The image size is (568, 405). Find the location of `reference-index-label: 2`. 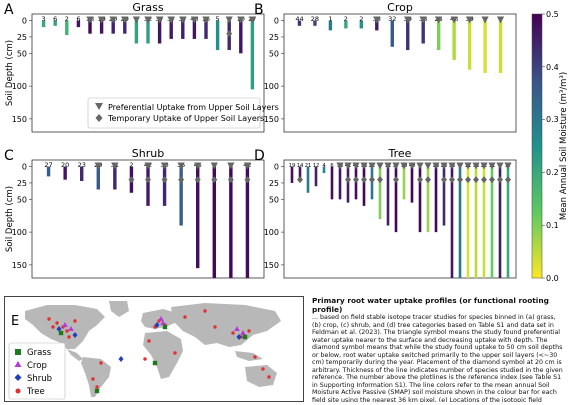

reference-index-label: 2 is located at coordinates (67, 19).